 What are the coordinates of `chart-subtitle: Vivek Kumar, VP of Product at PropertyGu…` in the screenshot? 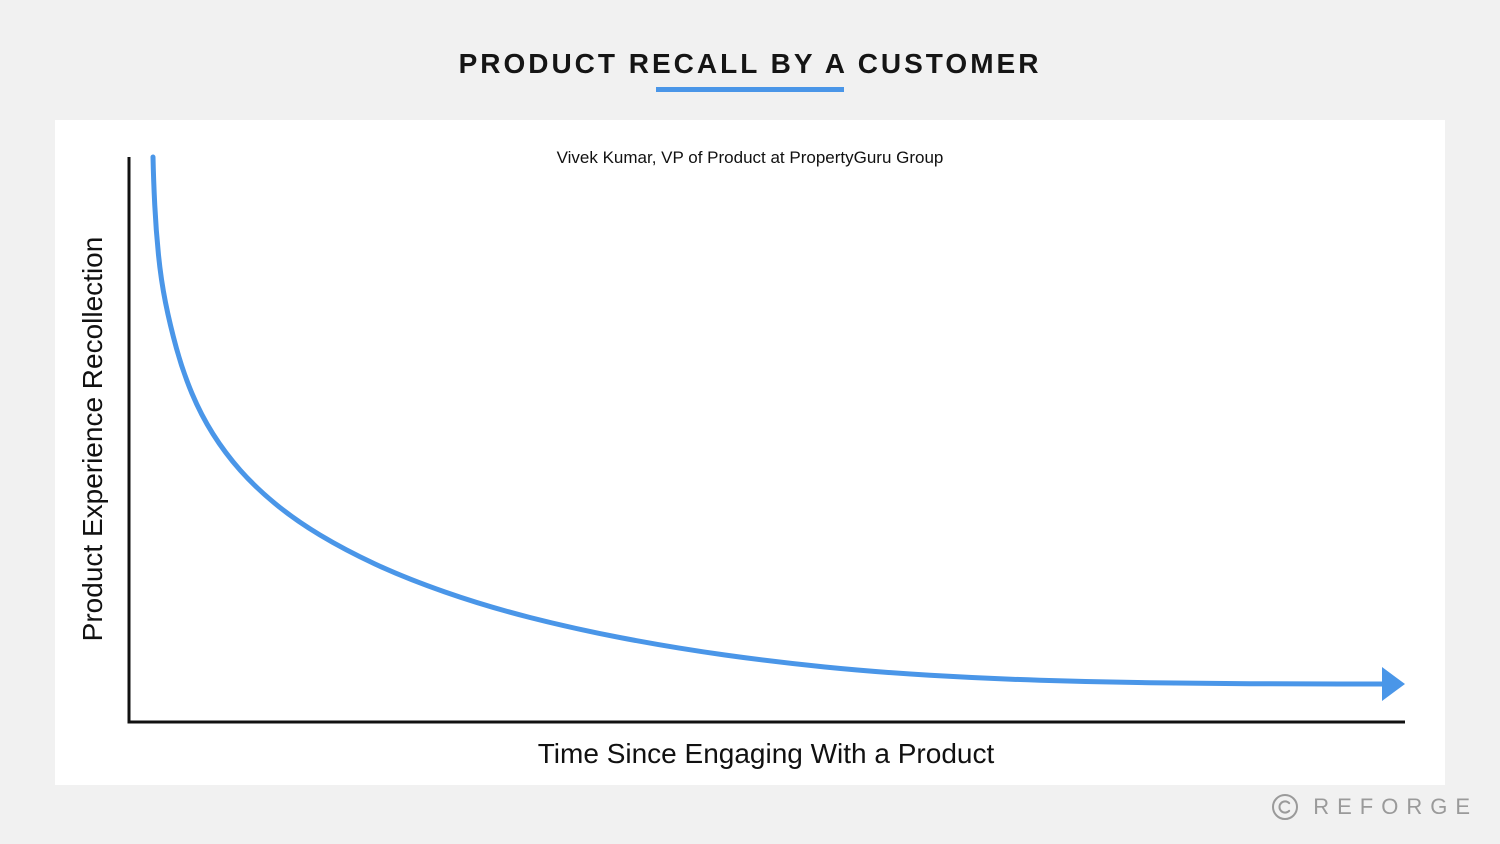 It's located at (750, 157).